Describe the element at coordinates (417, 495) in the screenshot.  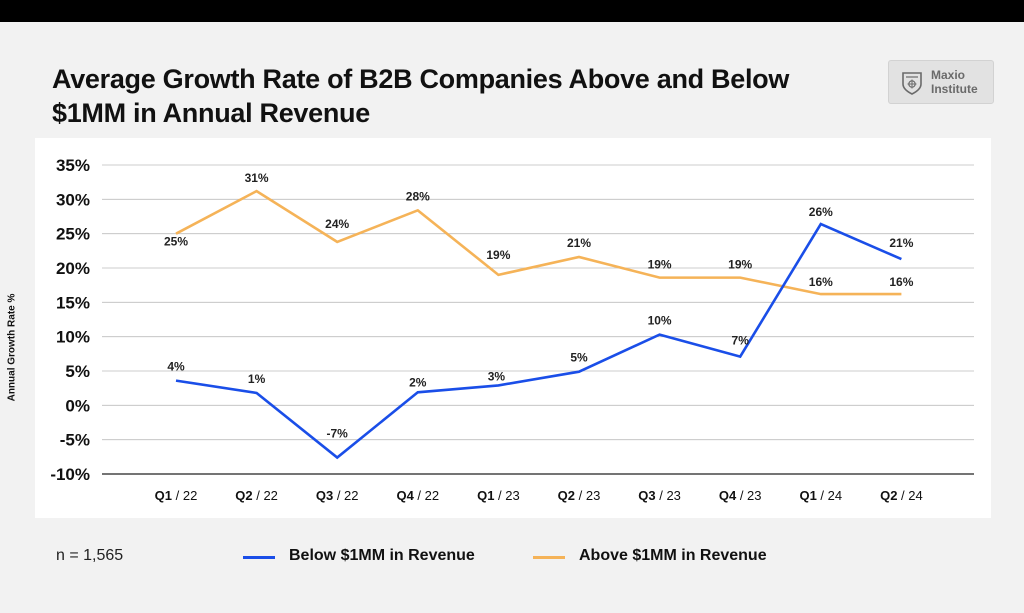
I see `x-tick-label: Q4 / 22` at that location.